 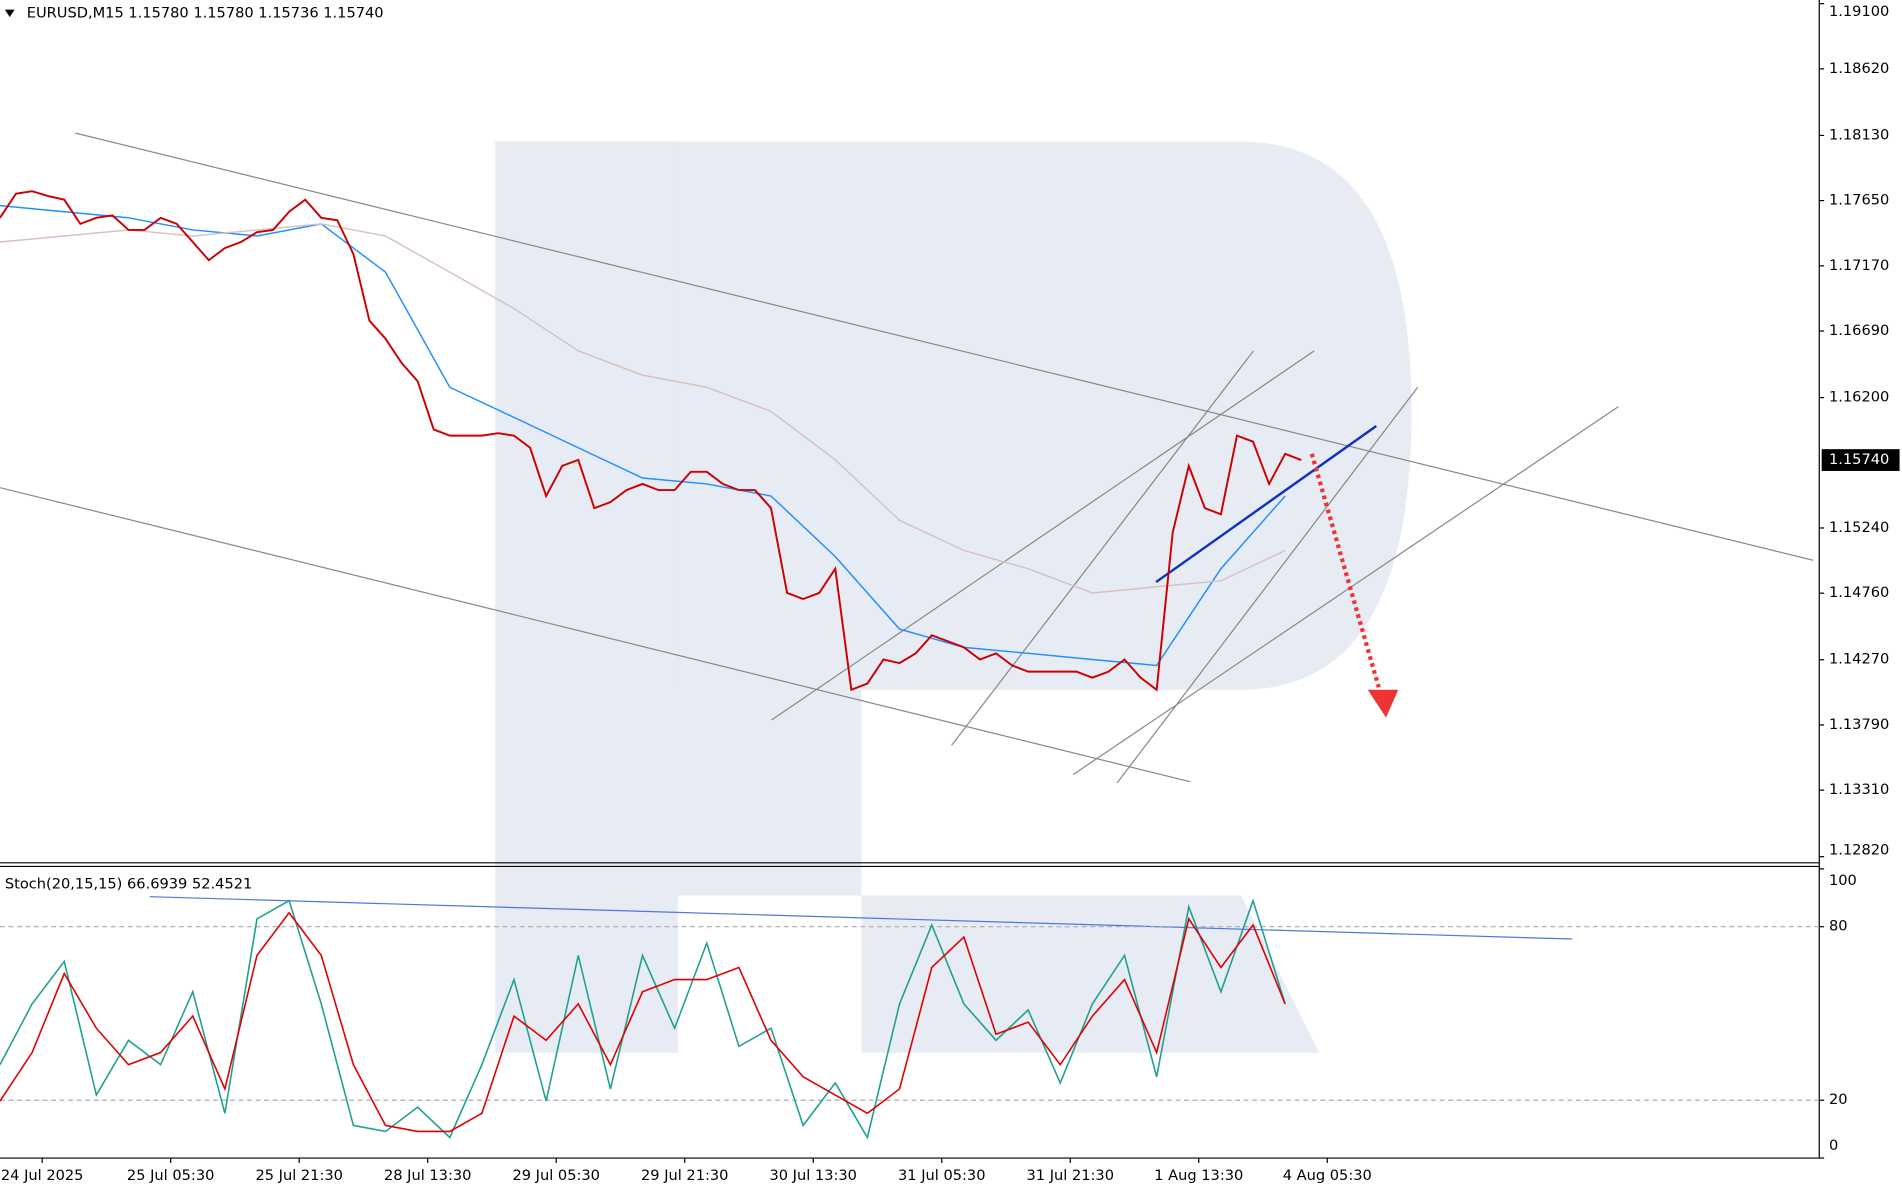 What do you see at coordinates (1859, 200) in the screenshot?
I see `y-tick-label: 1.17650` at bounding box center [1859, 200].